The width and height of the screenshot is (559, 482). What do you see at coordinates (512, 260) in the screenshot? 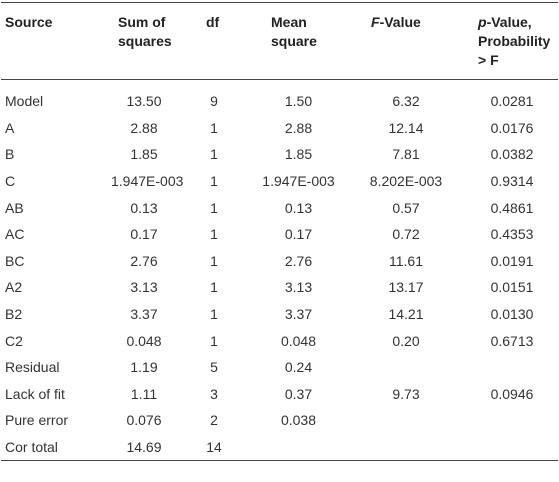
I see `table-cell: 0.0191` at bounding box center [512, 260].